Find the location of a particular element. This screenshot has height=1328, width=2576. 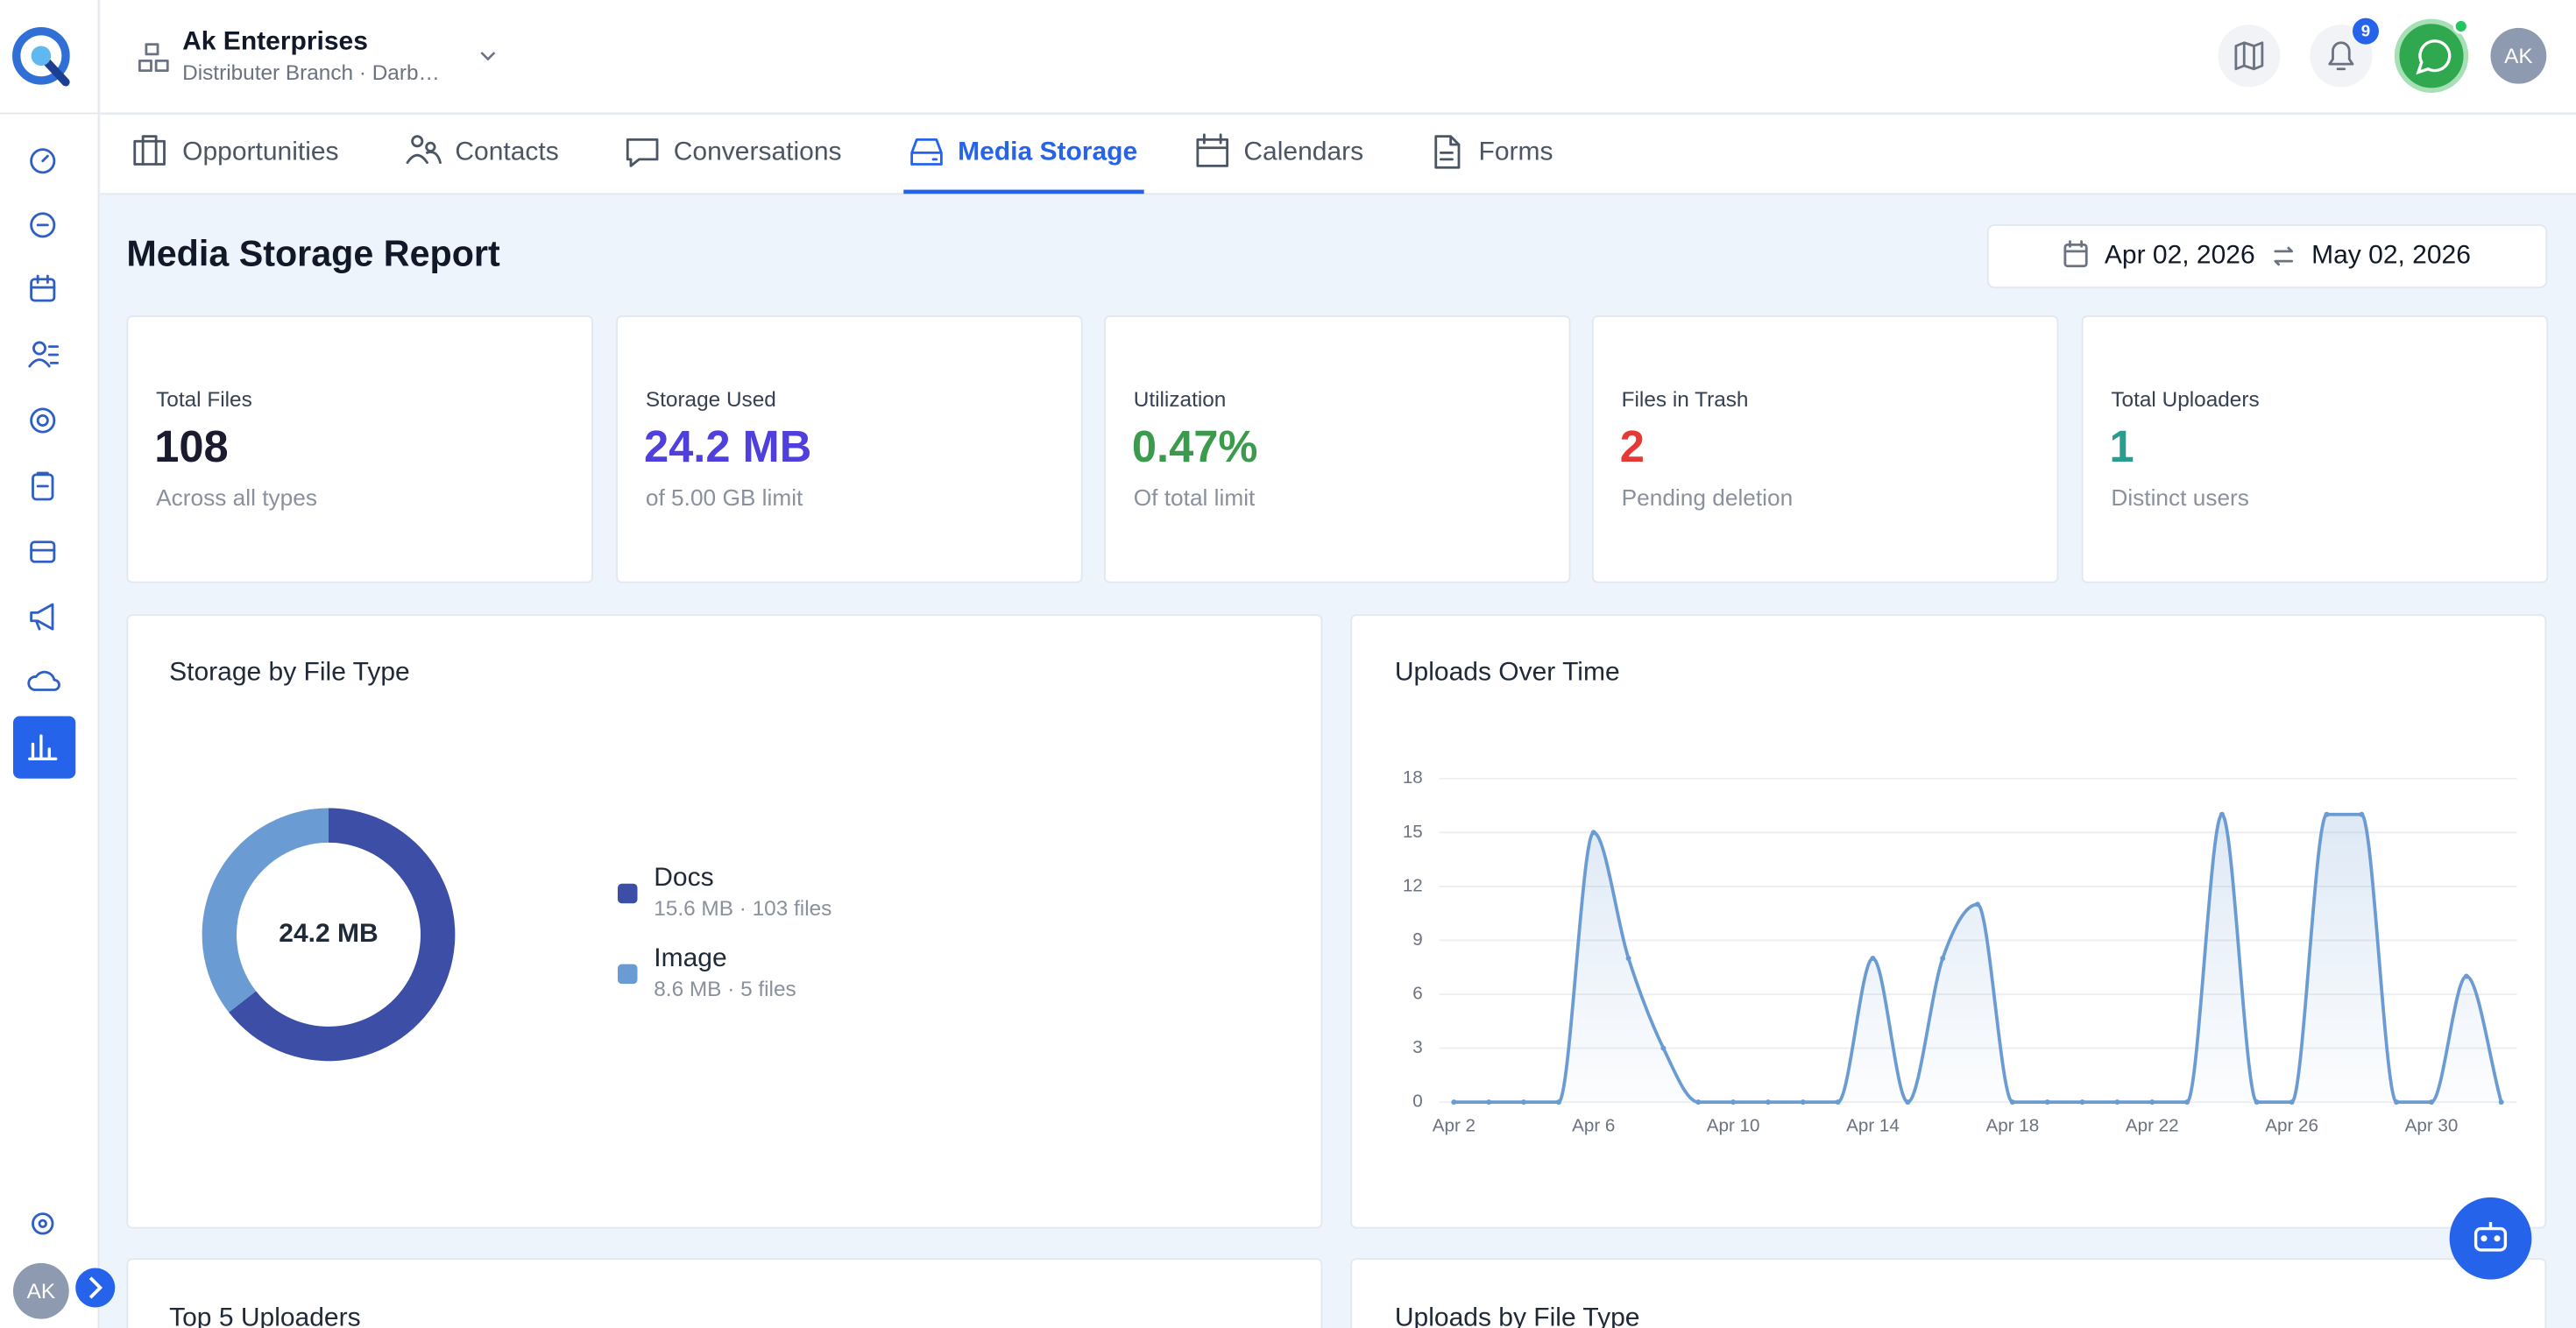

legend-label: Docs is located at coordinates (683, 877).